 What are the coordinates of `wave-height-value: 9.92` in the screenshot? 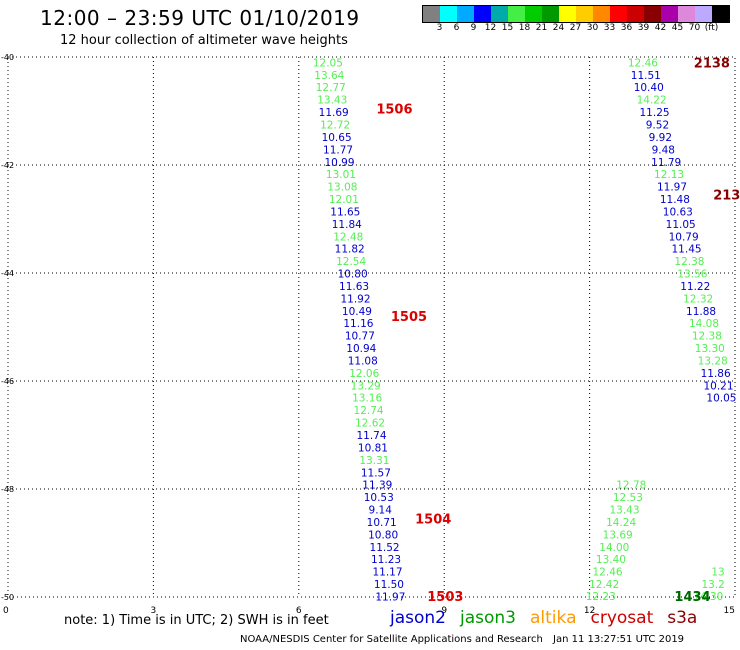 It's located at (660, 138).